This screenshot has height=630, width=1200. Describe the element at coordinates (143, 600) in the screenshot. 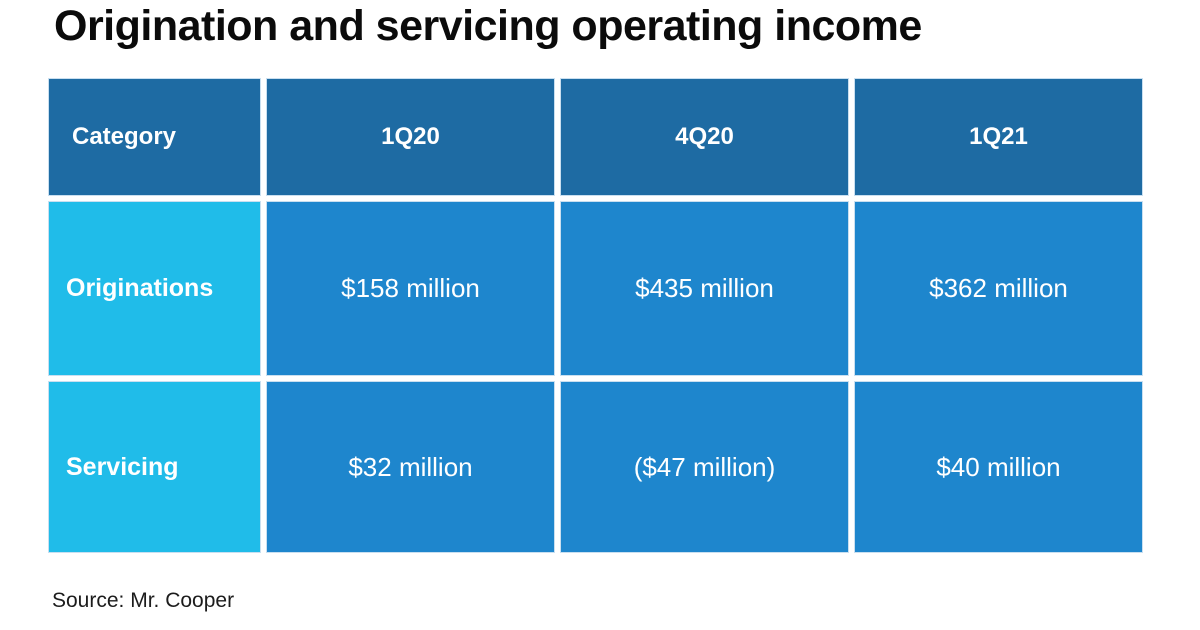

I see `source-attribution: Source: Mr. Cooper` at that location.